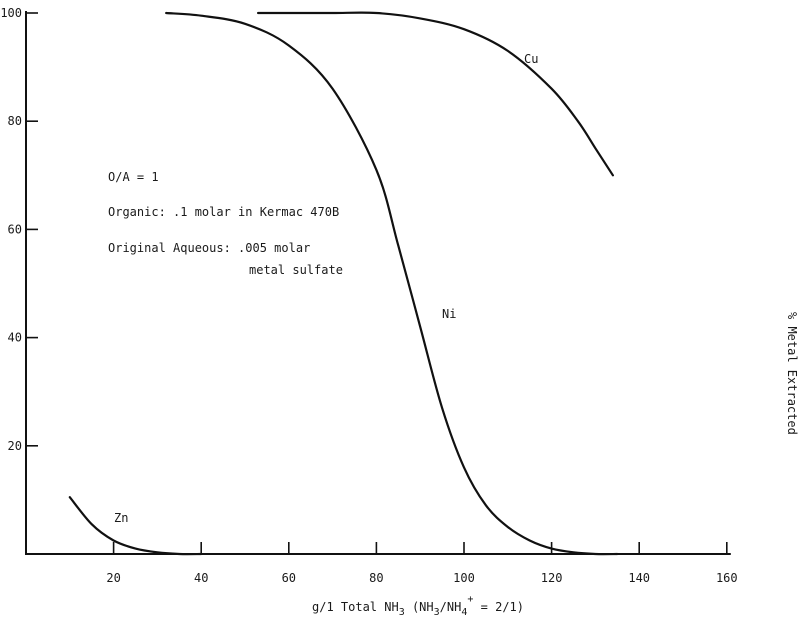 The height and width of the screenshot is (632, 800). What do you see at coordinates (470, 599) in the screenshot?
I see `x-axis-title-sup: +` at bounding box center [470, 599].